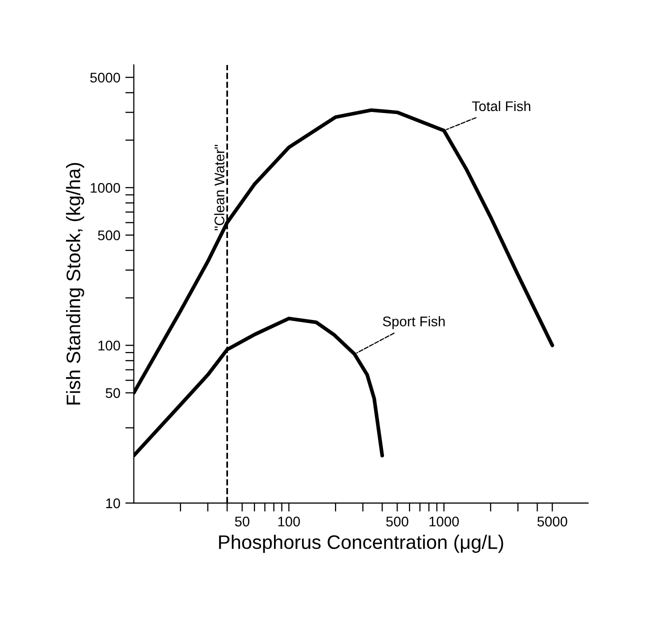 The width and height of the screenshot is (669, 618). Describe the element at coordinates (113, 393) in the screenshot. I see `y-tick-label: 50` at that location.